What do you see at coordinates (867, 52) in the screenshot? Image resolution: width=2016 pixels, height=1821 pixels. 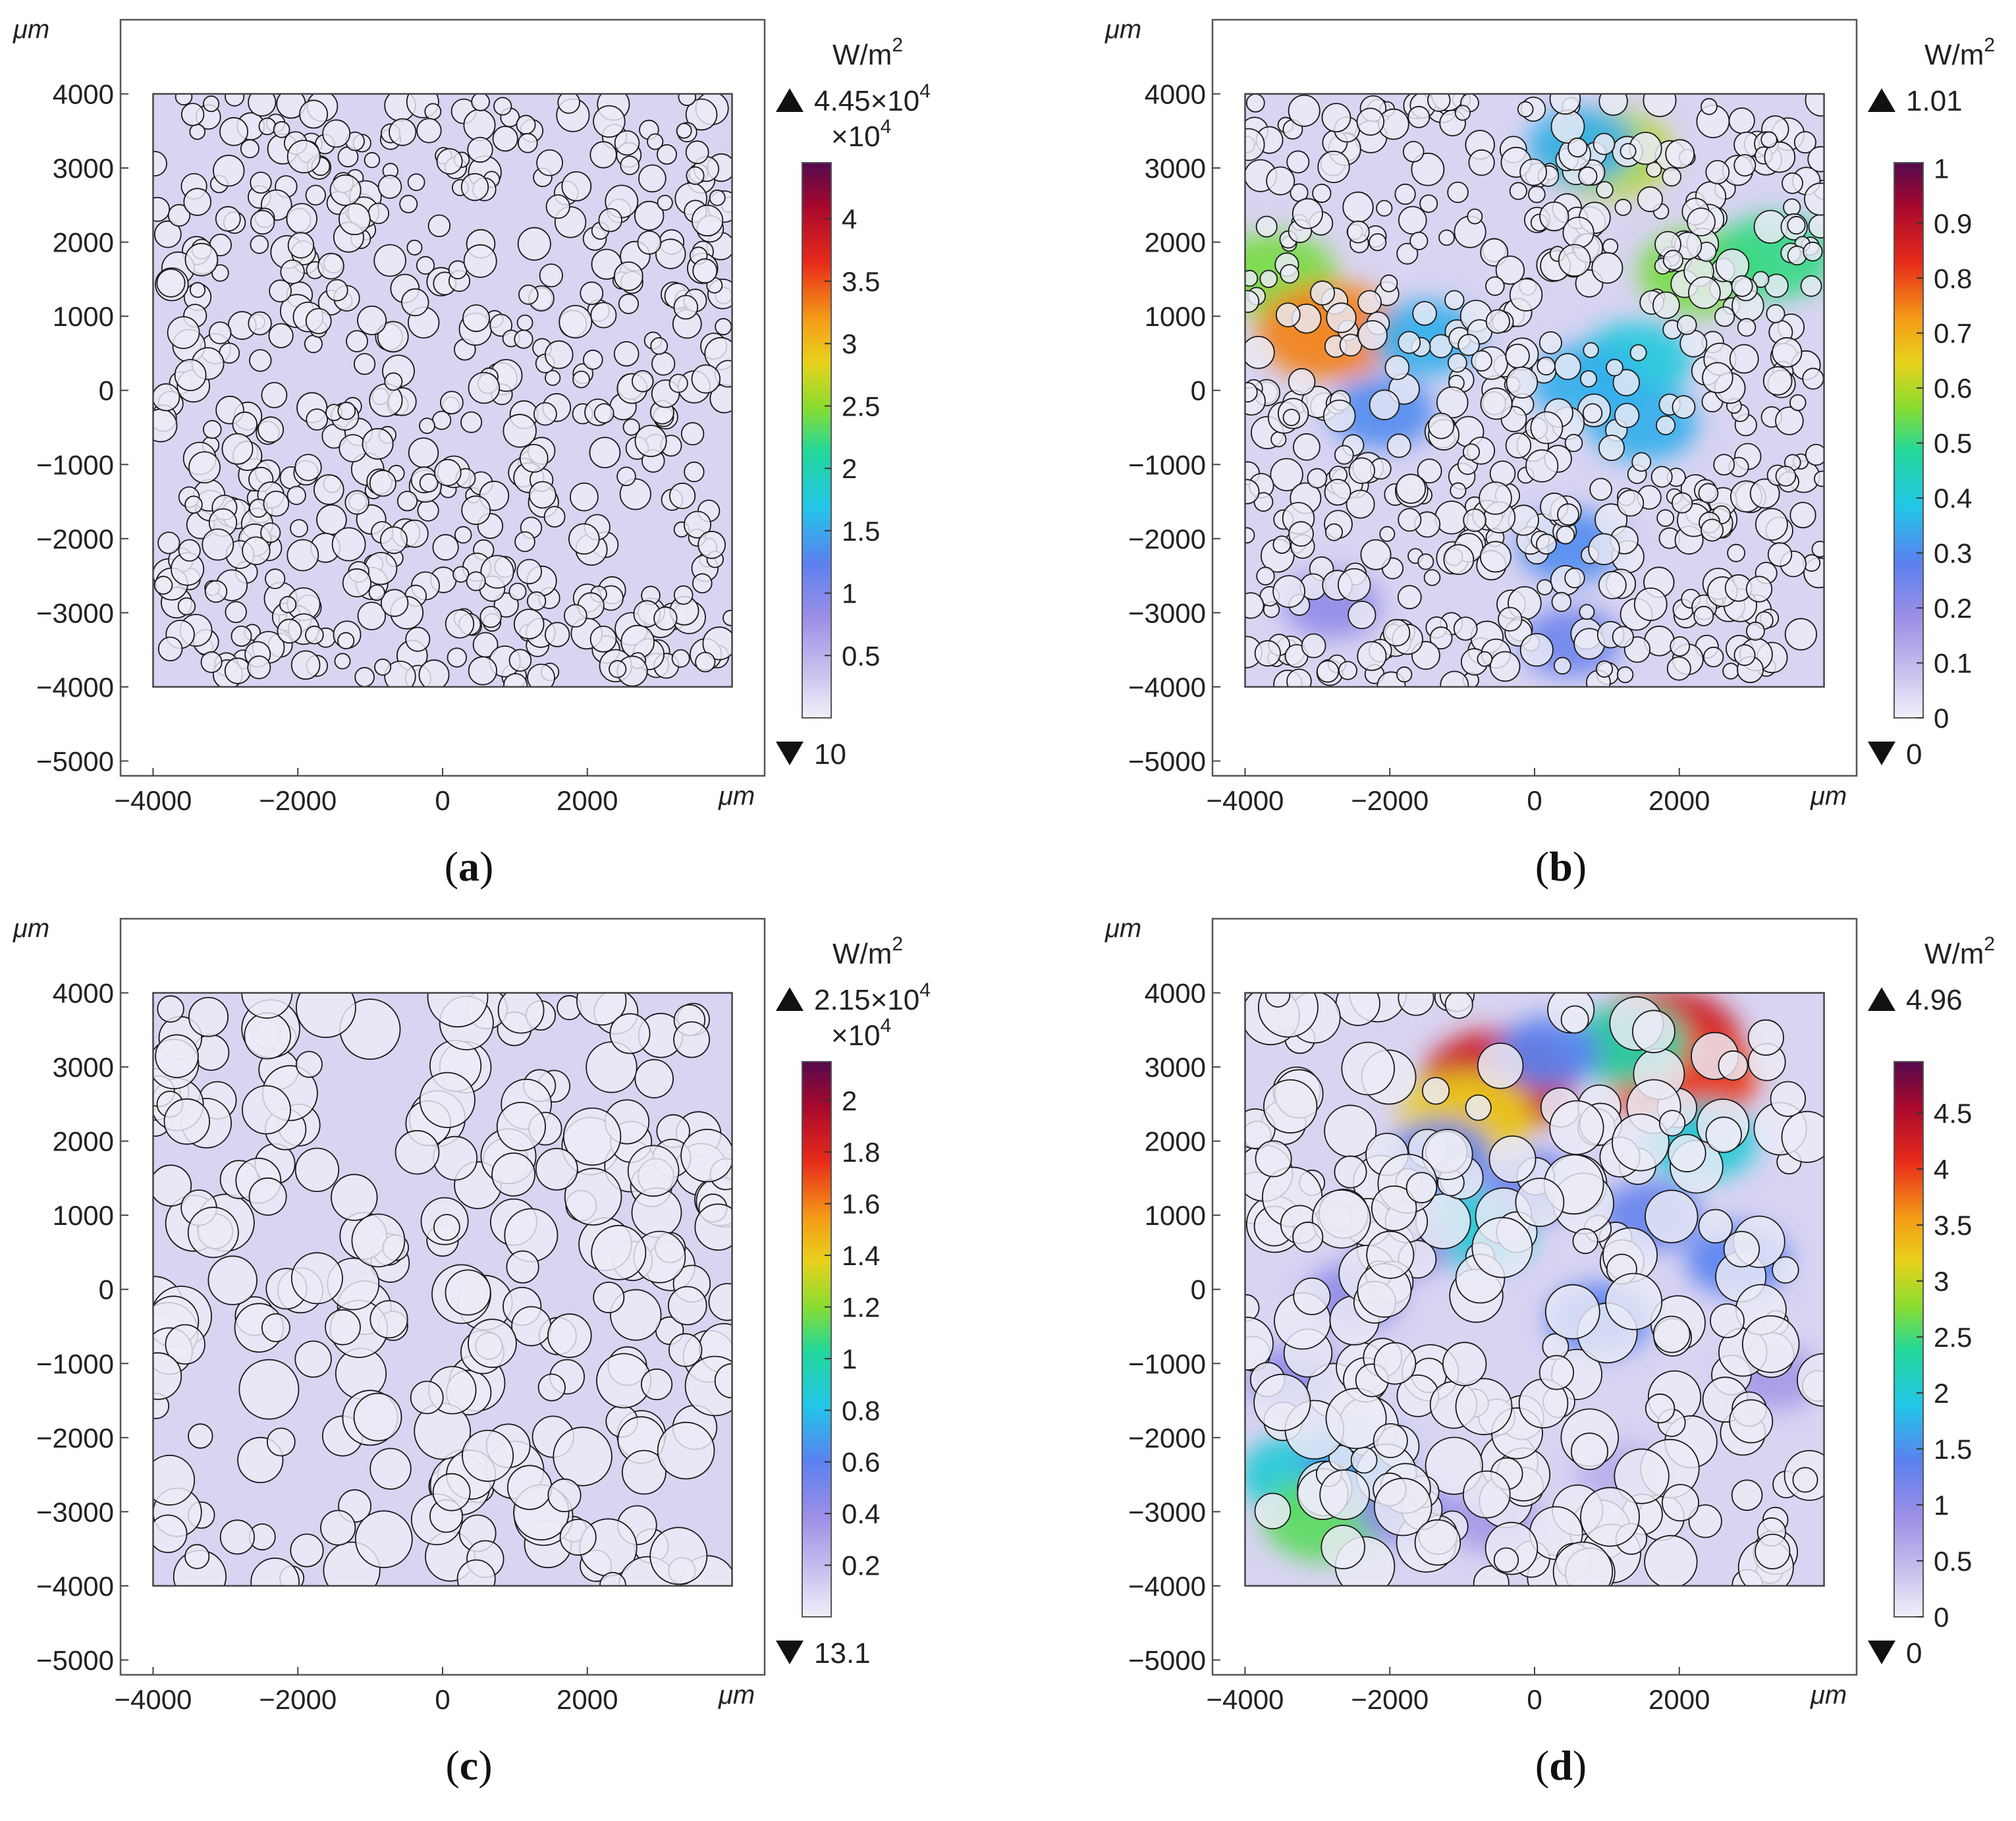 I see `colorbar-unit: W/m2` at bounding box center [867, 52].